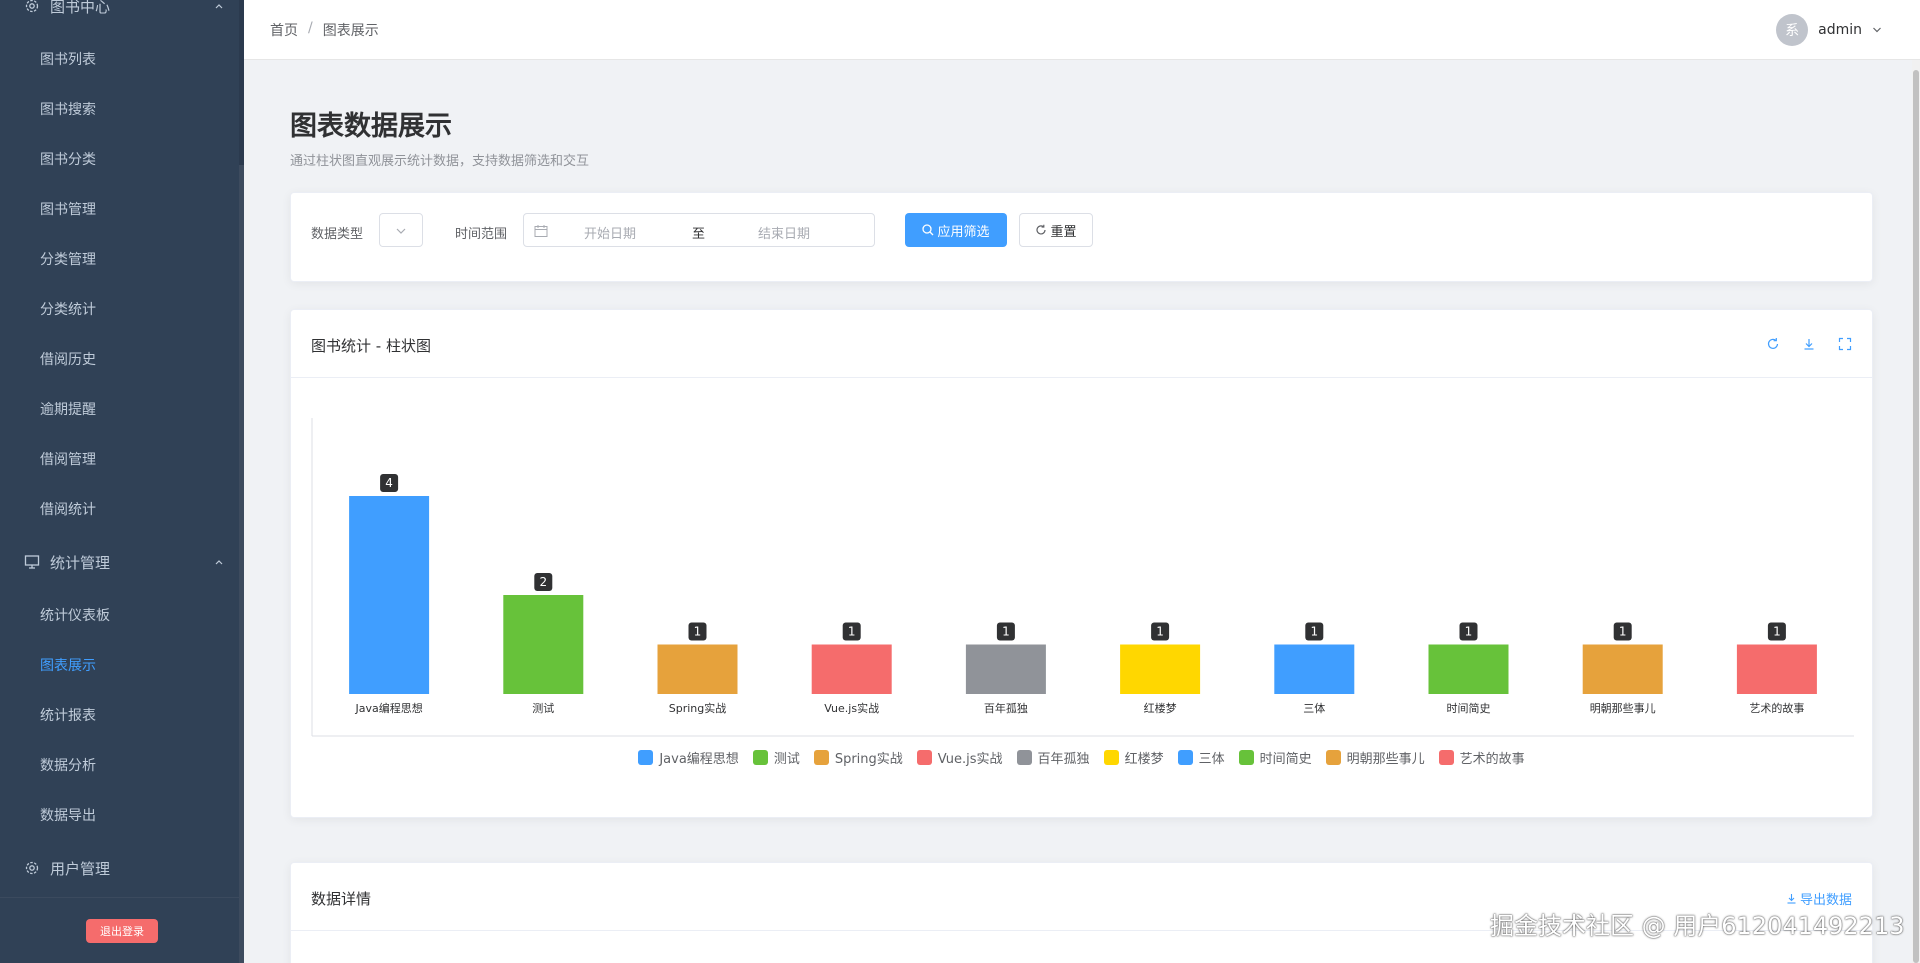 The width and height of the screenshot is (1920, 963). Describe the element at coordinates (610, 234) in the screenshot. I see `start-date-input: 开始日期` at that location.